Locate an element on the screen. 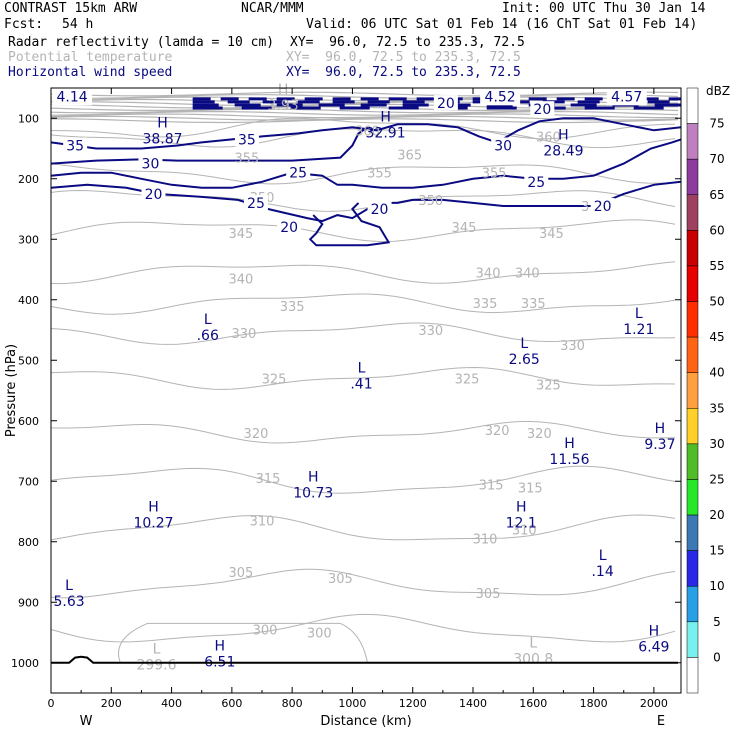 Image resolution: width=740 pixels, height=740 pixels. theta-label: 325 is located at coordinates (467, 379).